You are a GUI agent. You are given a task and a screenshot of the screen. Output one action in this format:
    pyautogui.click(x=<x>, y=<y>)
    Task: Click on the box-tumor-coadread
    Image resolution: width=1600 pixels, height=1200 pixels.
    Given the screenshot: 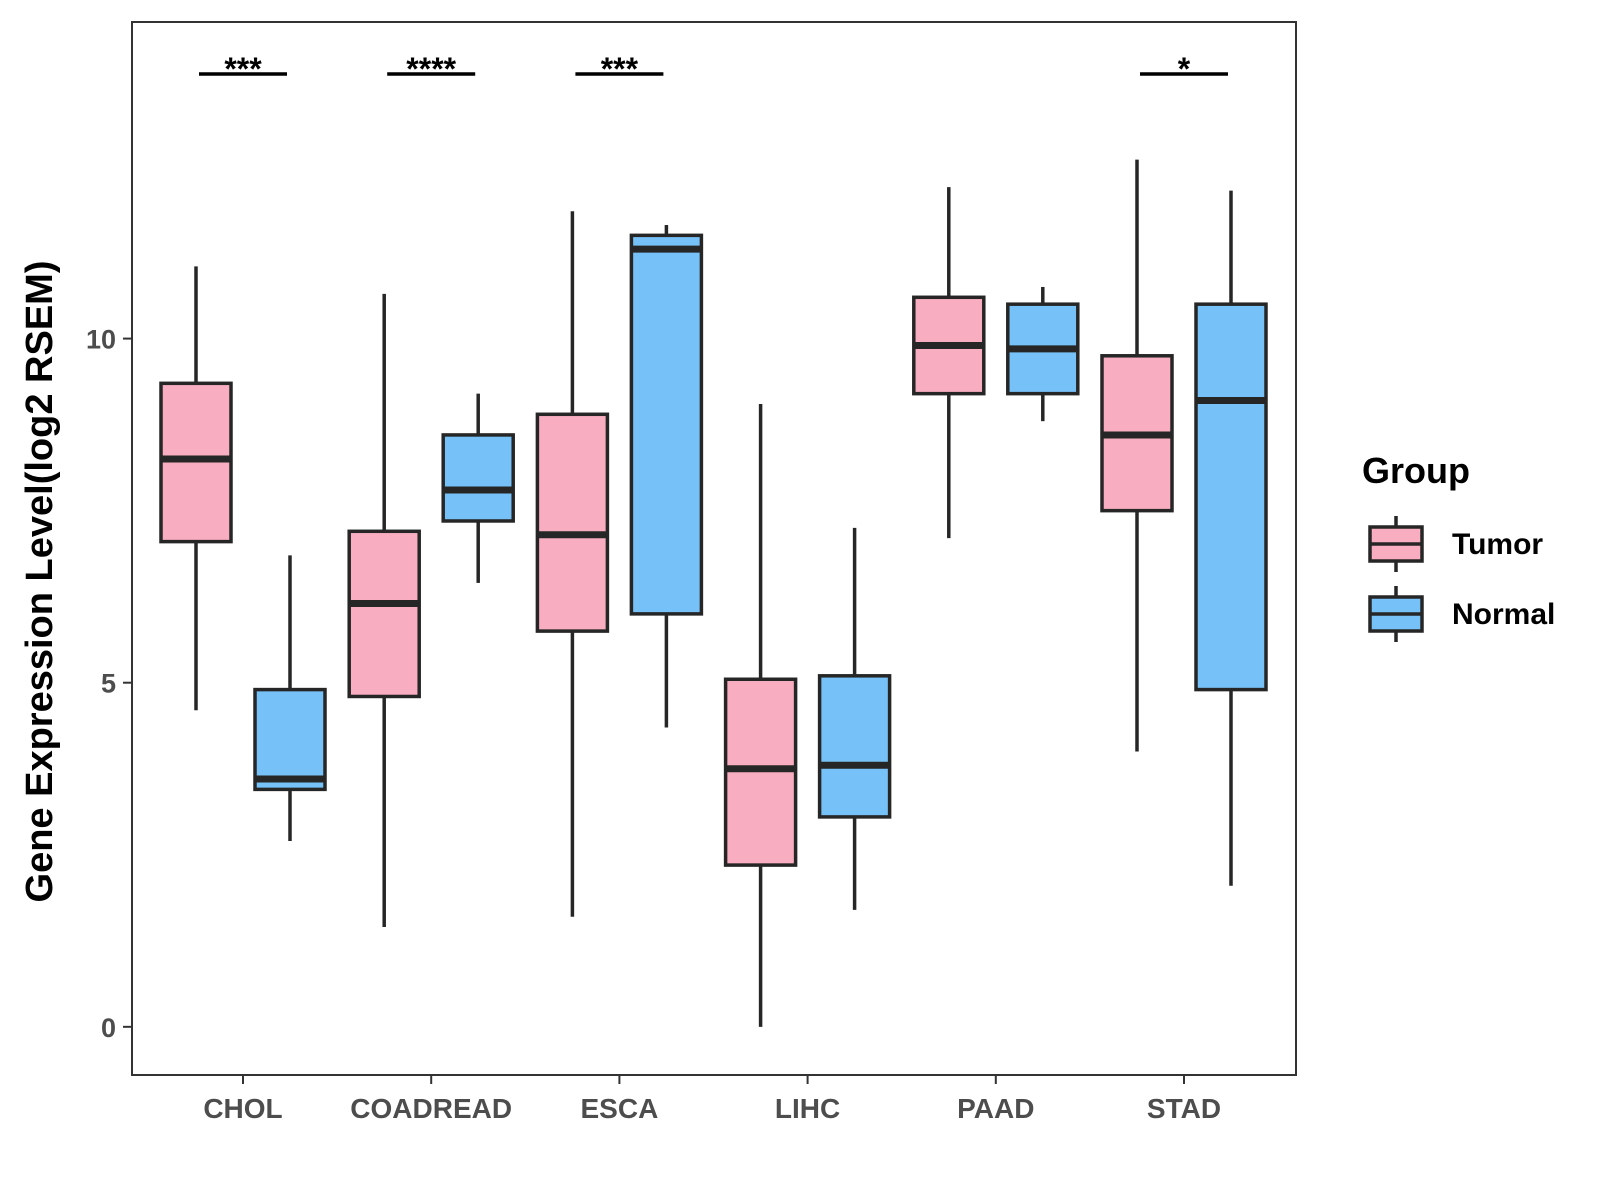 What is the action you would take?
    pyautogui.click(x=384, y=610)
    